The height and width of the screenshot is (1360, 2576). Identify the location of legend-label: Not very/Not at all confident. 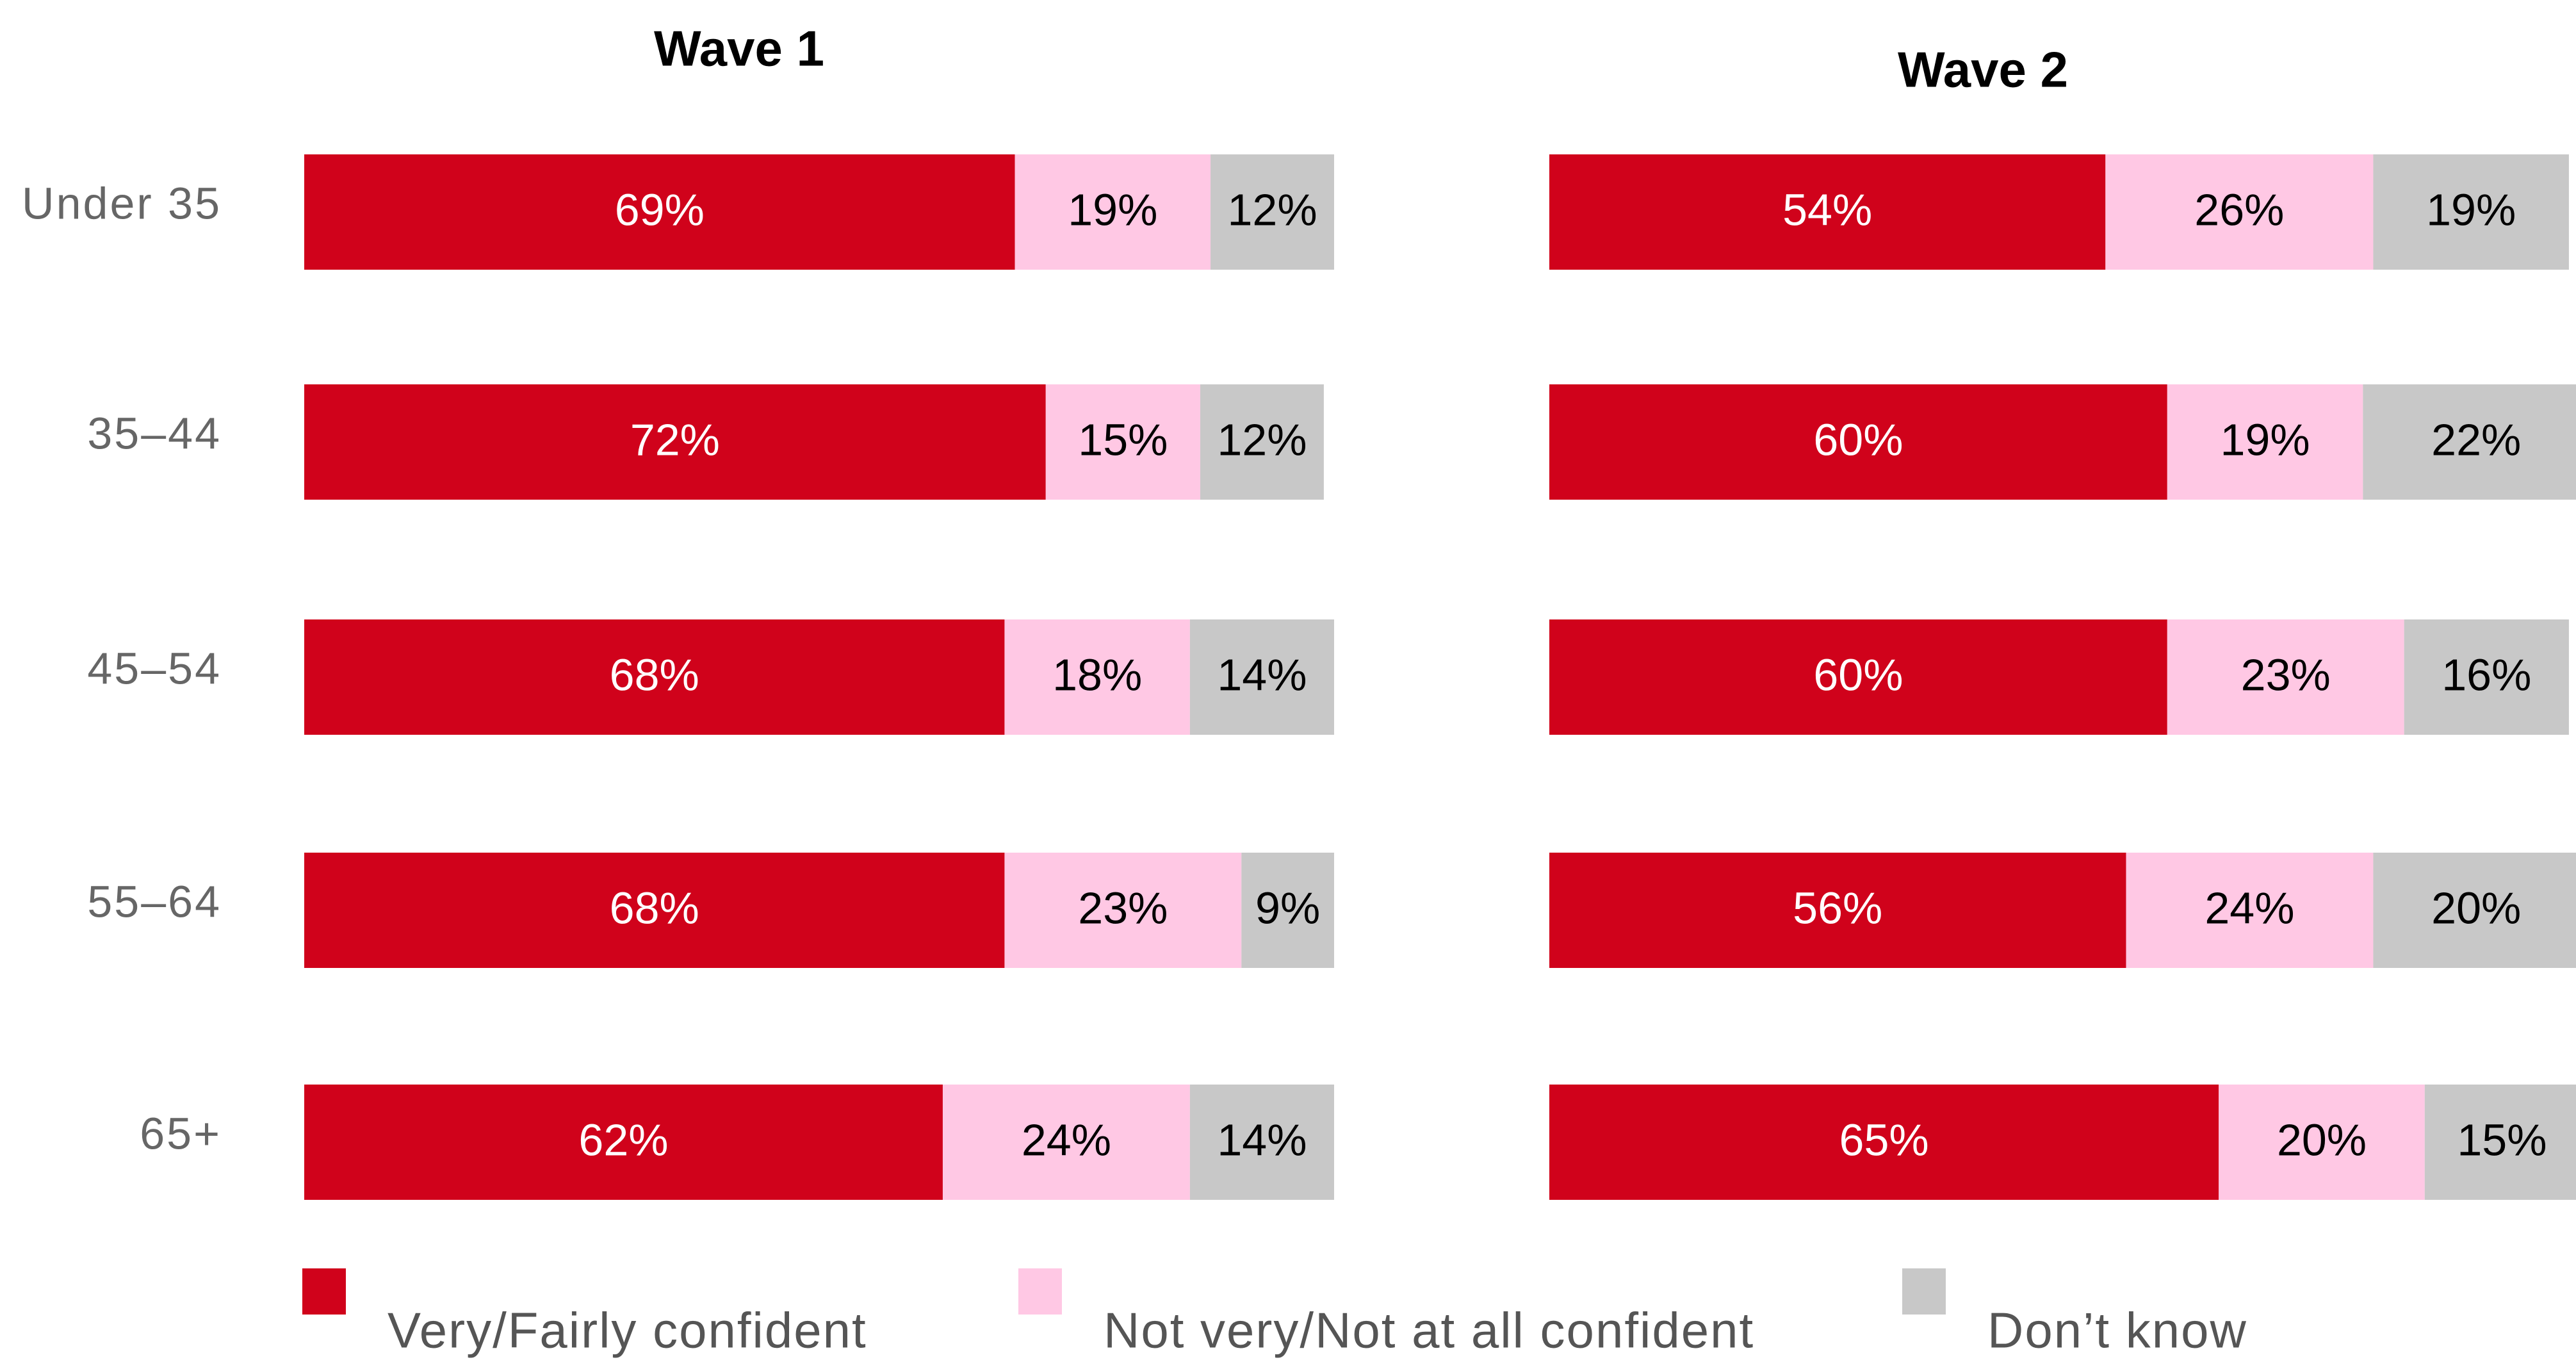
(1429, 1330).